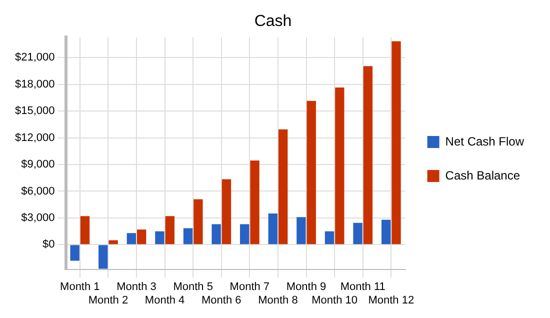 This screenshot has height=318, width=550. Describe the element at coordinates (222, 300) in the screenshot. I see `x-tick-label: Month 6` at that location.